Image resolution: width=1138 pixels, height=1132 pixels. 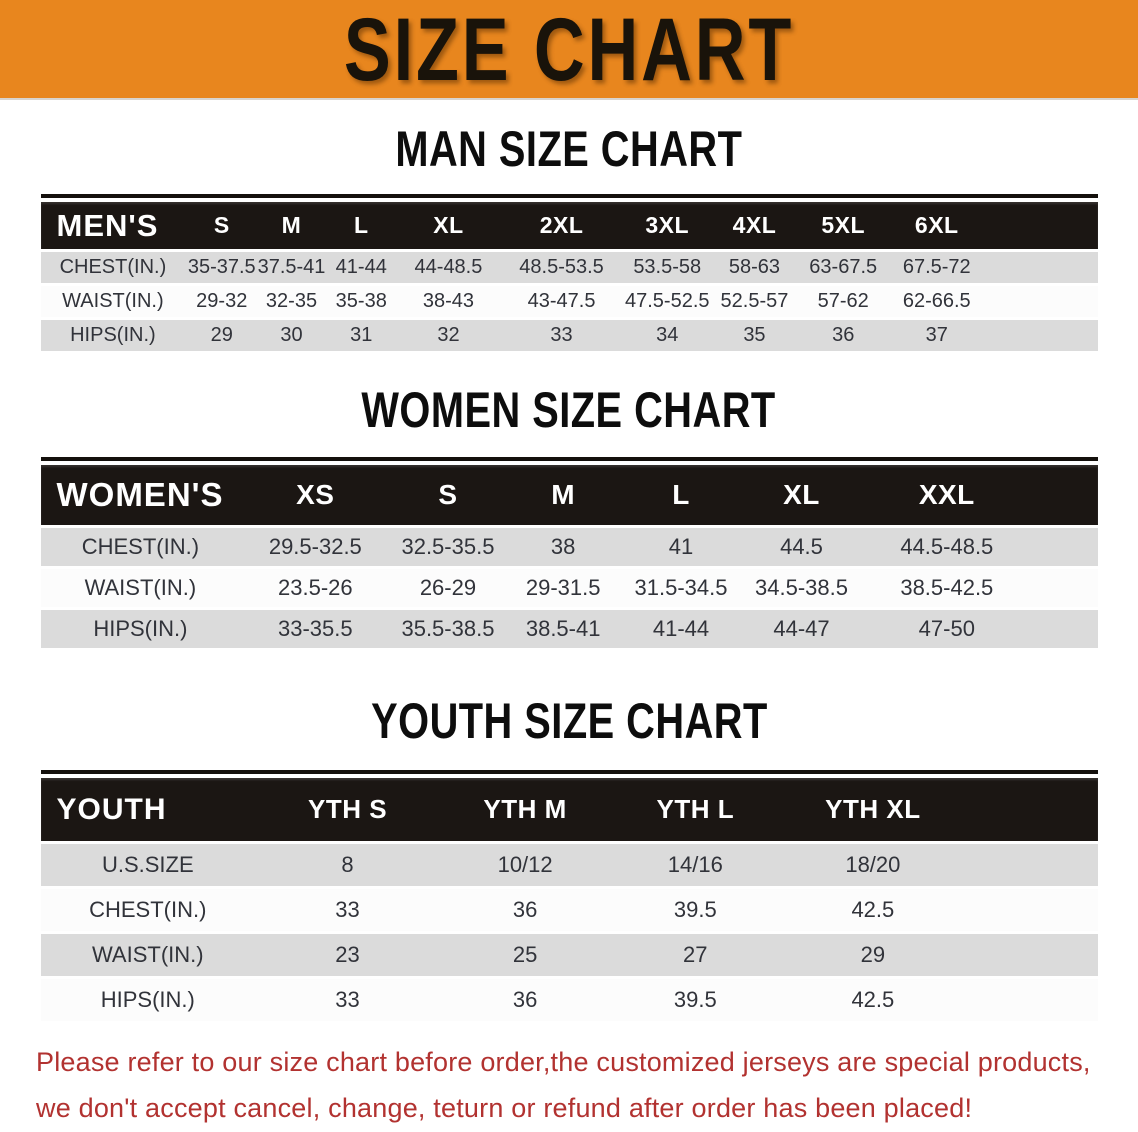 I want to click on youth-size-chart-heading-text: YOUTH SIZE CHART, so click(x=569, y=721).